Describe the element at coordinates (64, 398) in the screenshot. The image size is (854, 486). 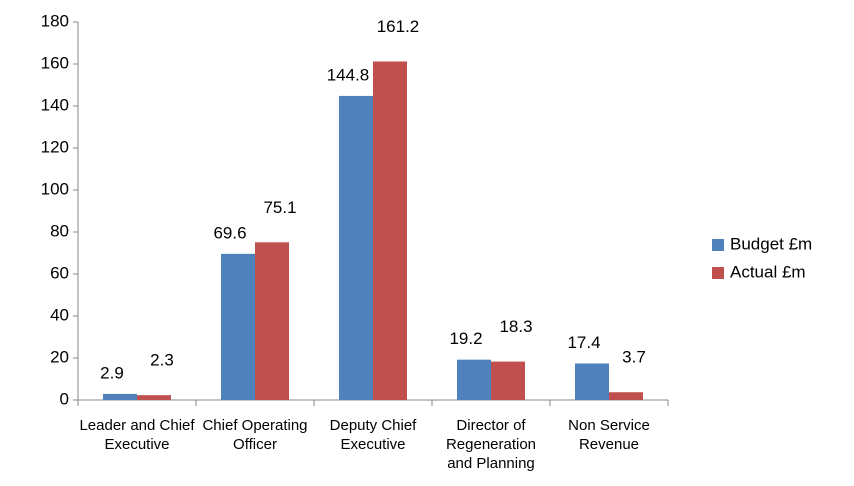
I see `y-tick-label: 0` at that location.